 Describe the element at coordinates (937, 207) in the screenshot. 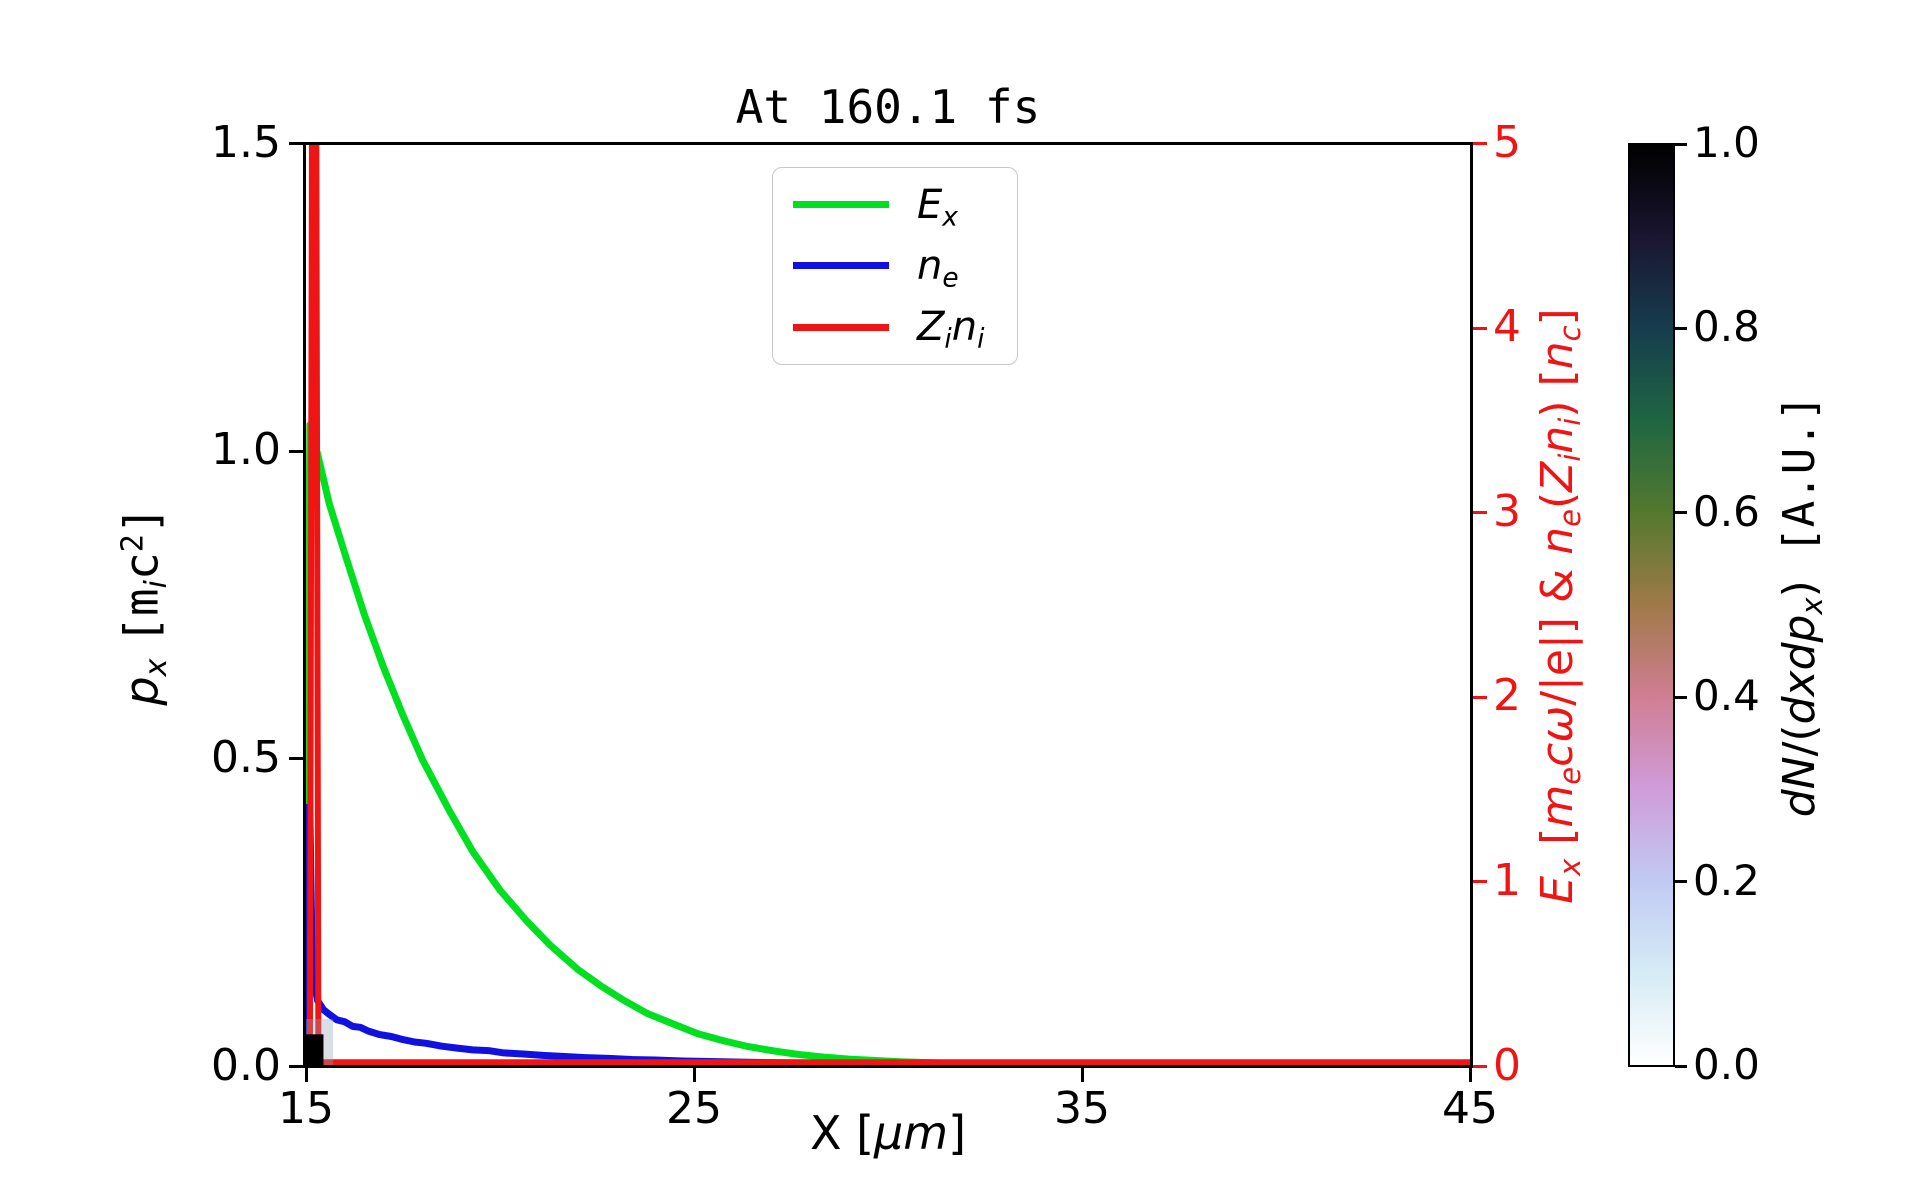

I see `legend-label-Ex: Ex` at that location.